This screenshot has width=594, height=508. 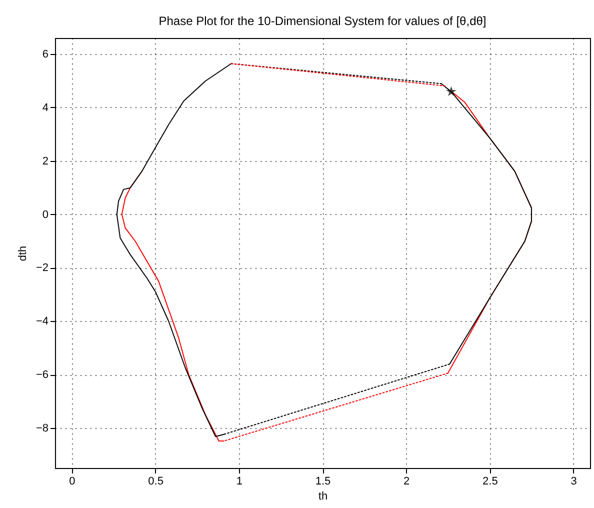 I want to click on y-tick-label: 2, so click(x=45, y=161).